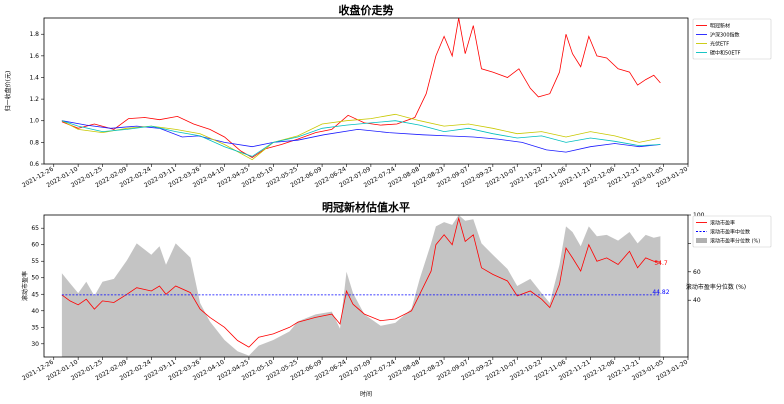 Image resolution: width=784 pixels, height=404 pixels. Describe the element at coordinates (701, 240) in the screenshot. I see `legend-swatch` at that location.